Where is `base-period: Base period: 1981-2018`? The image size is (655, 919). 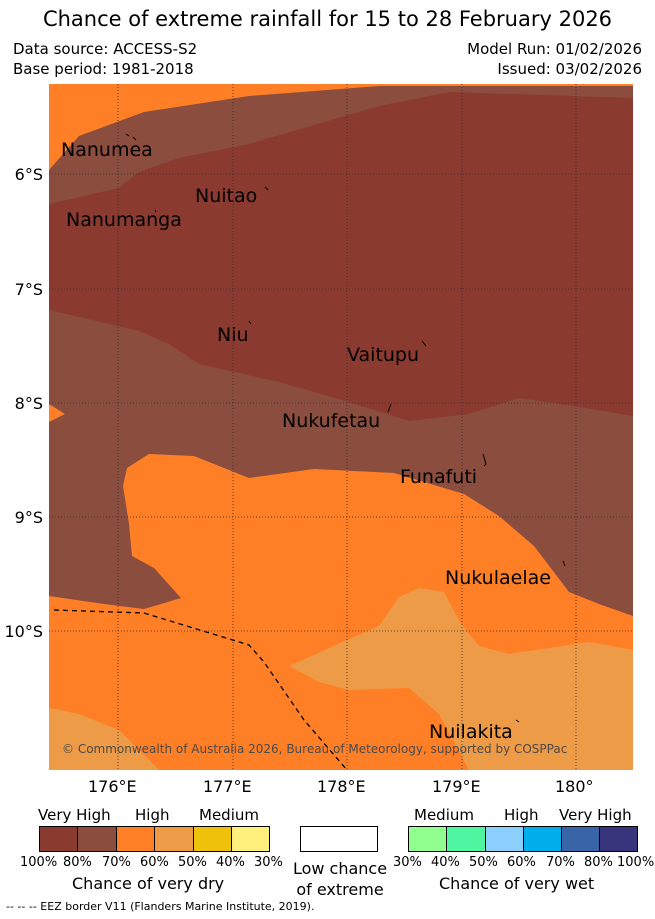 base-period: Base period: 1981-2018 is located at coordinates (103, 69).